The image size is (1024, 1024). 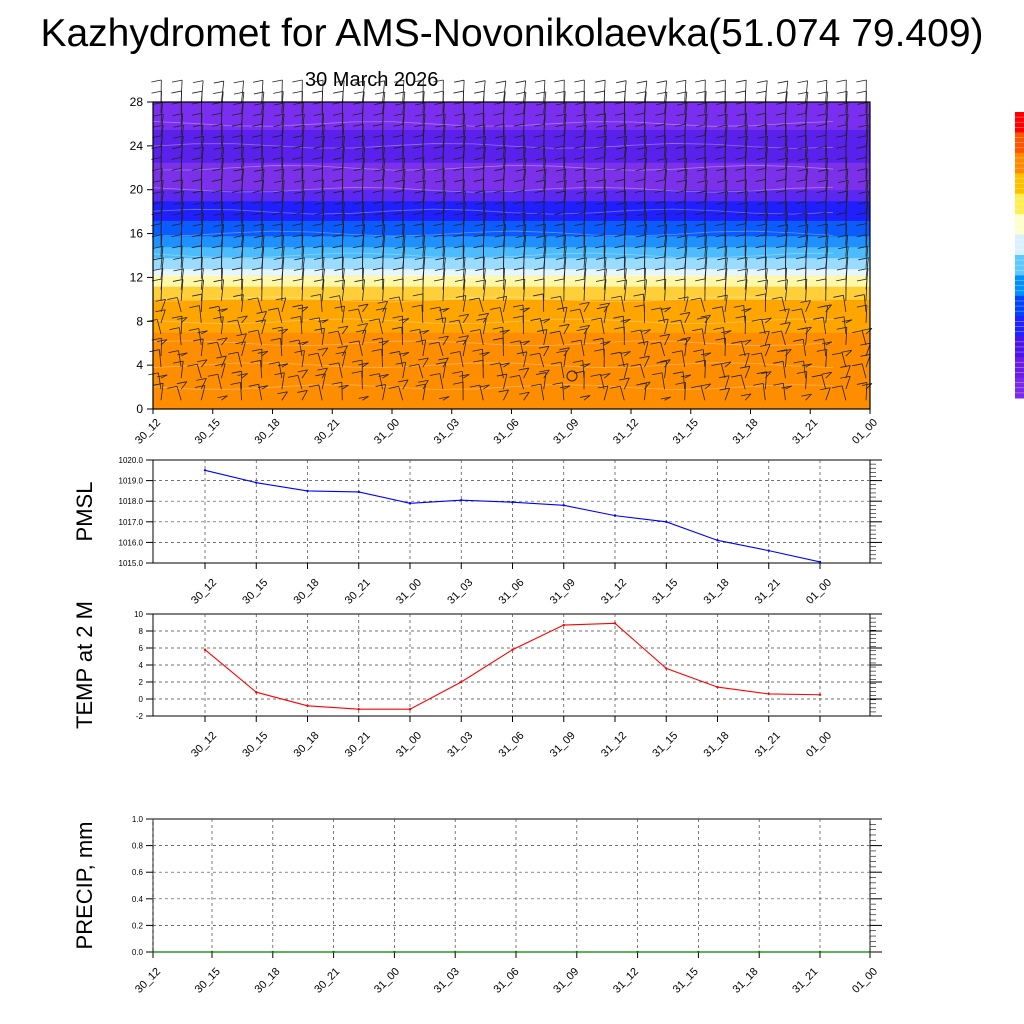 What do you see at coordinates (819, 745) in the screenshot?
I see `x-tick-label: 01_00` at bounding box center [819, 745].